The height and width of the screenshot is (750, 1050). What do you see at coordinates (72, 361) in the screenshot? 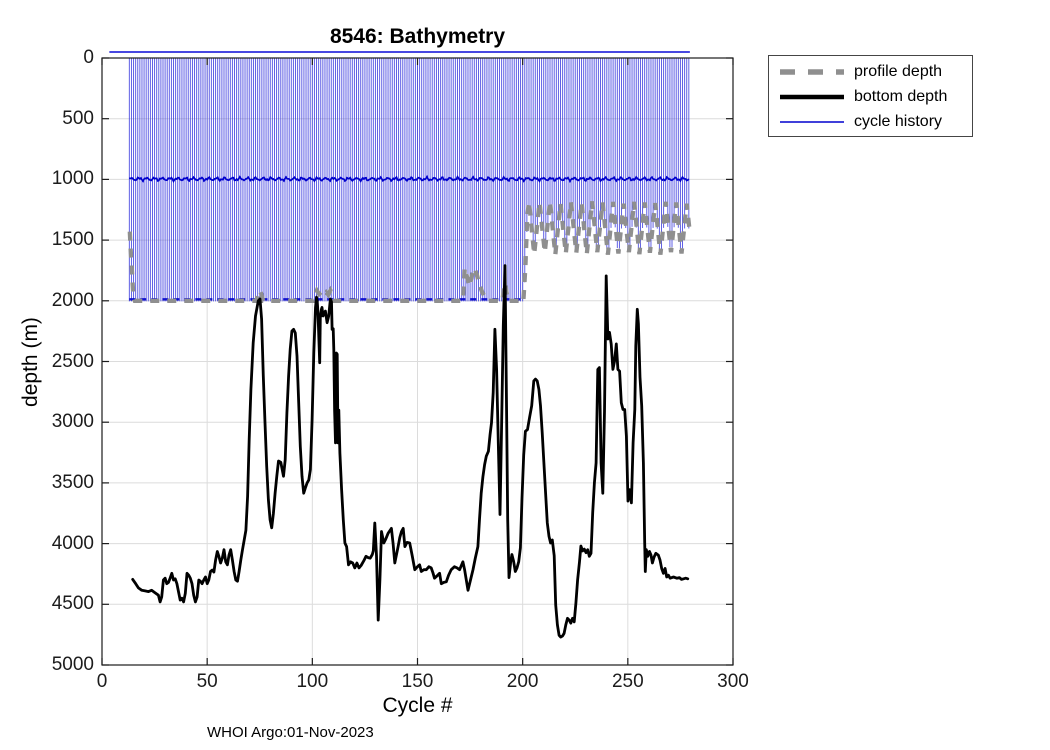
I see `y-tick-label-2500: 2500` at bounding box center [72, 361].